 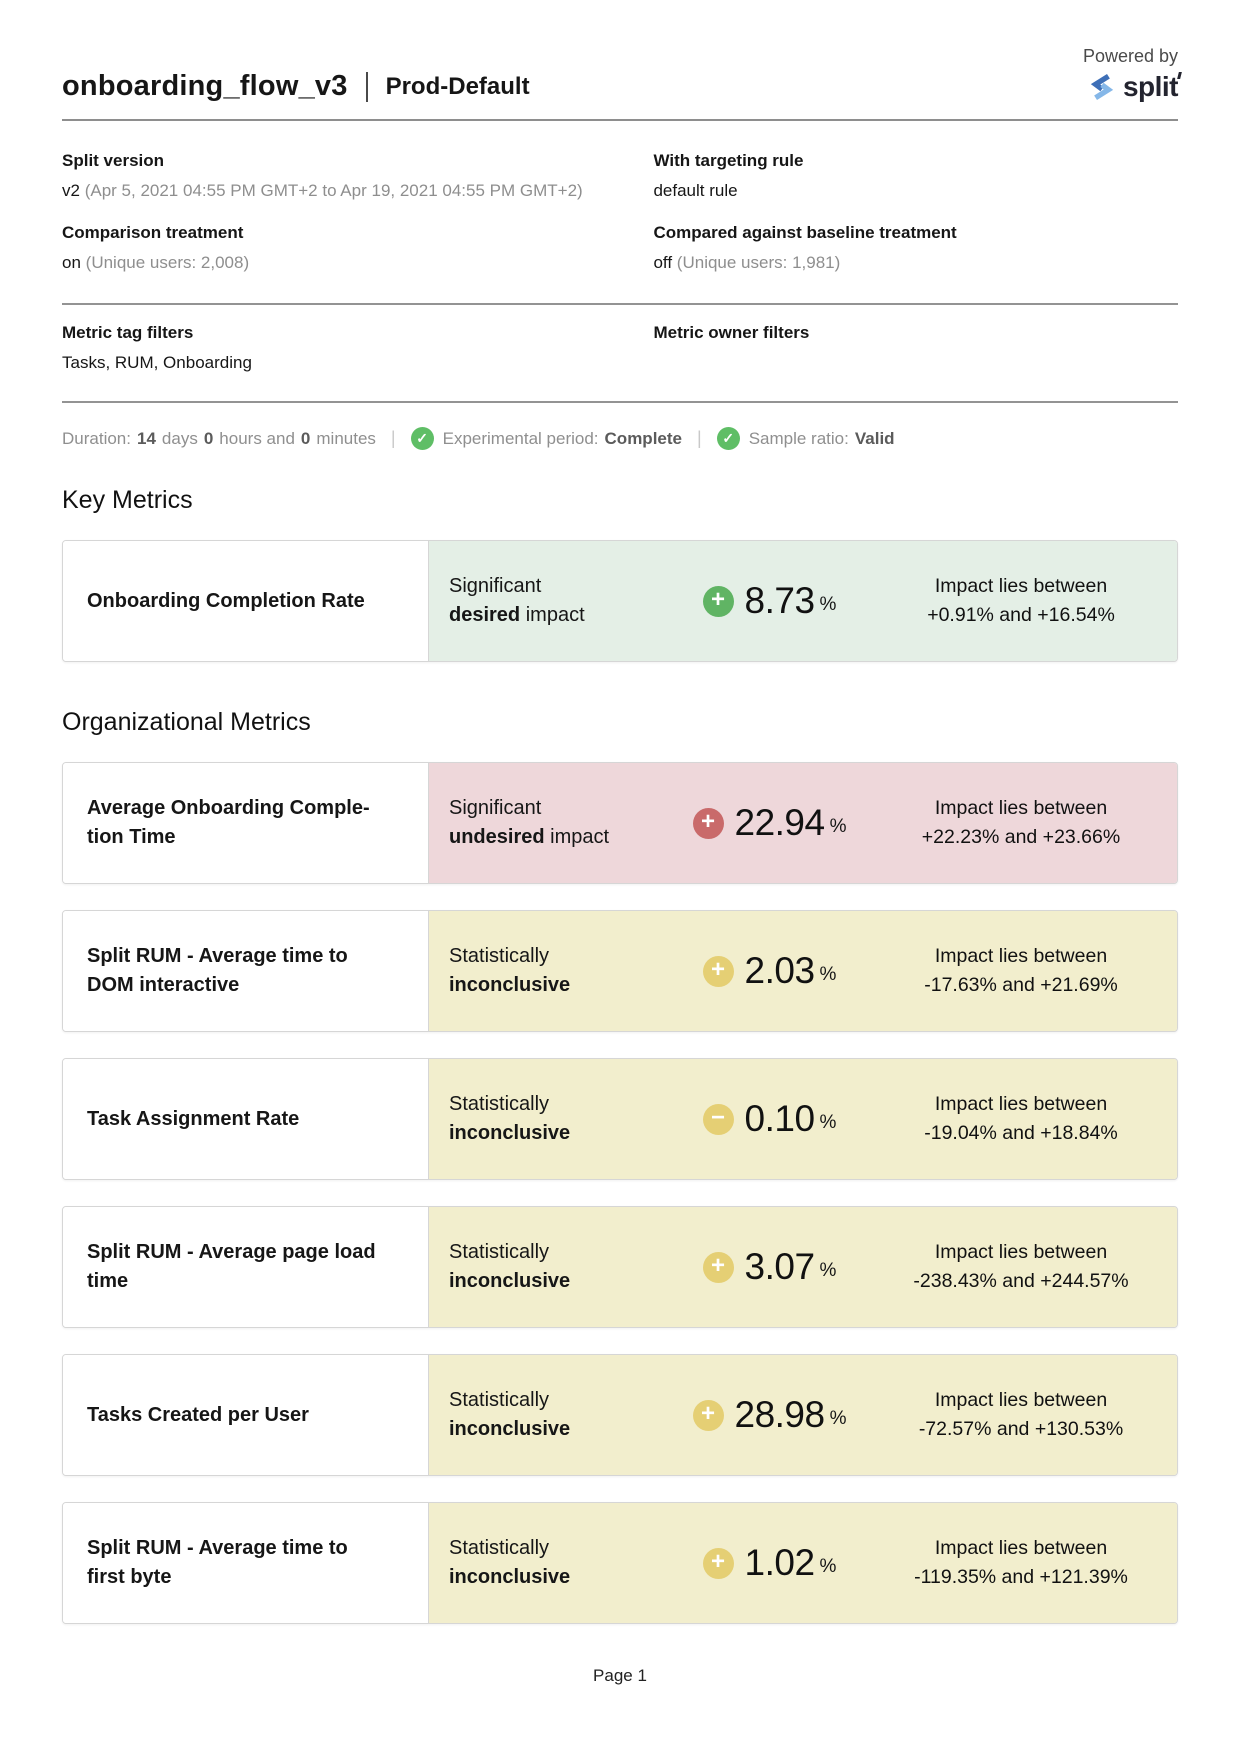 I want to click on baseline-treatment-name: off, so click(x=663, y=262).